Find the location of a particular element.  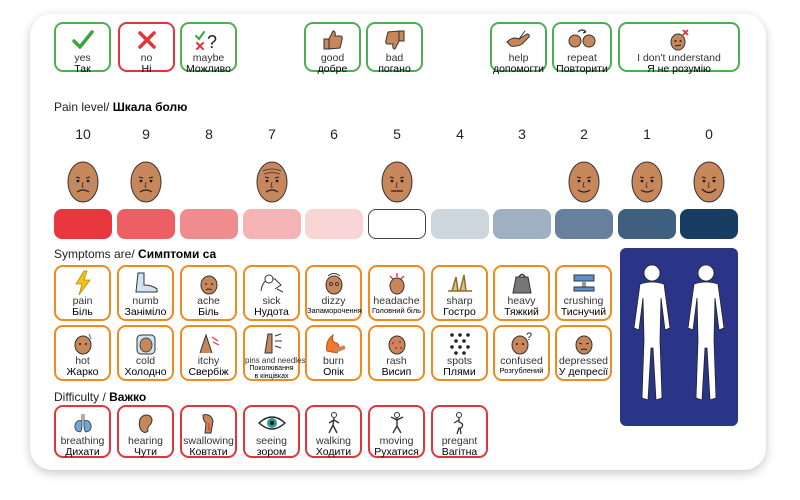

good-card: good добре is located at coordinates (332, 48).